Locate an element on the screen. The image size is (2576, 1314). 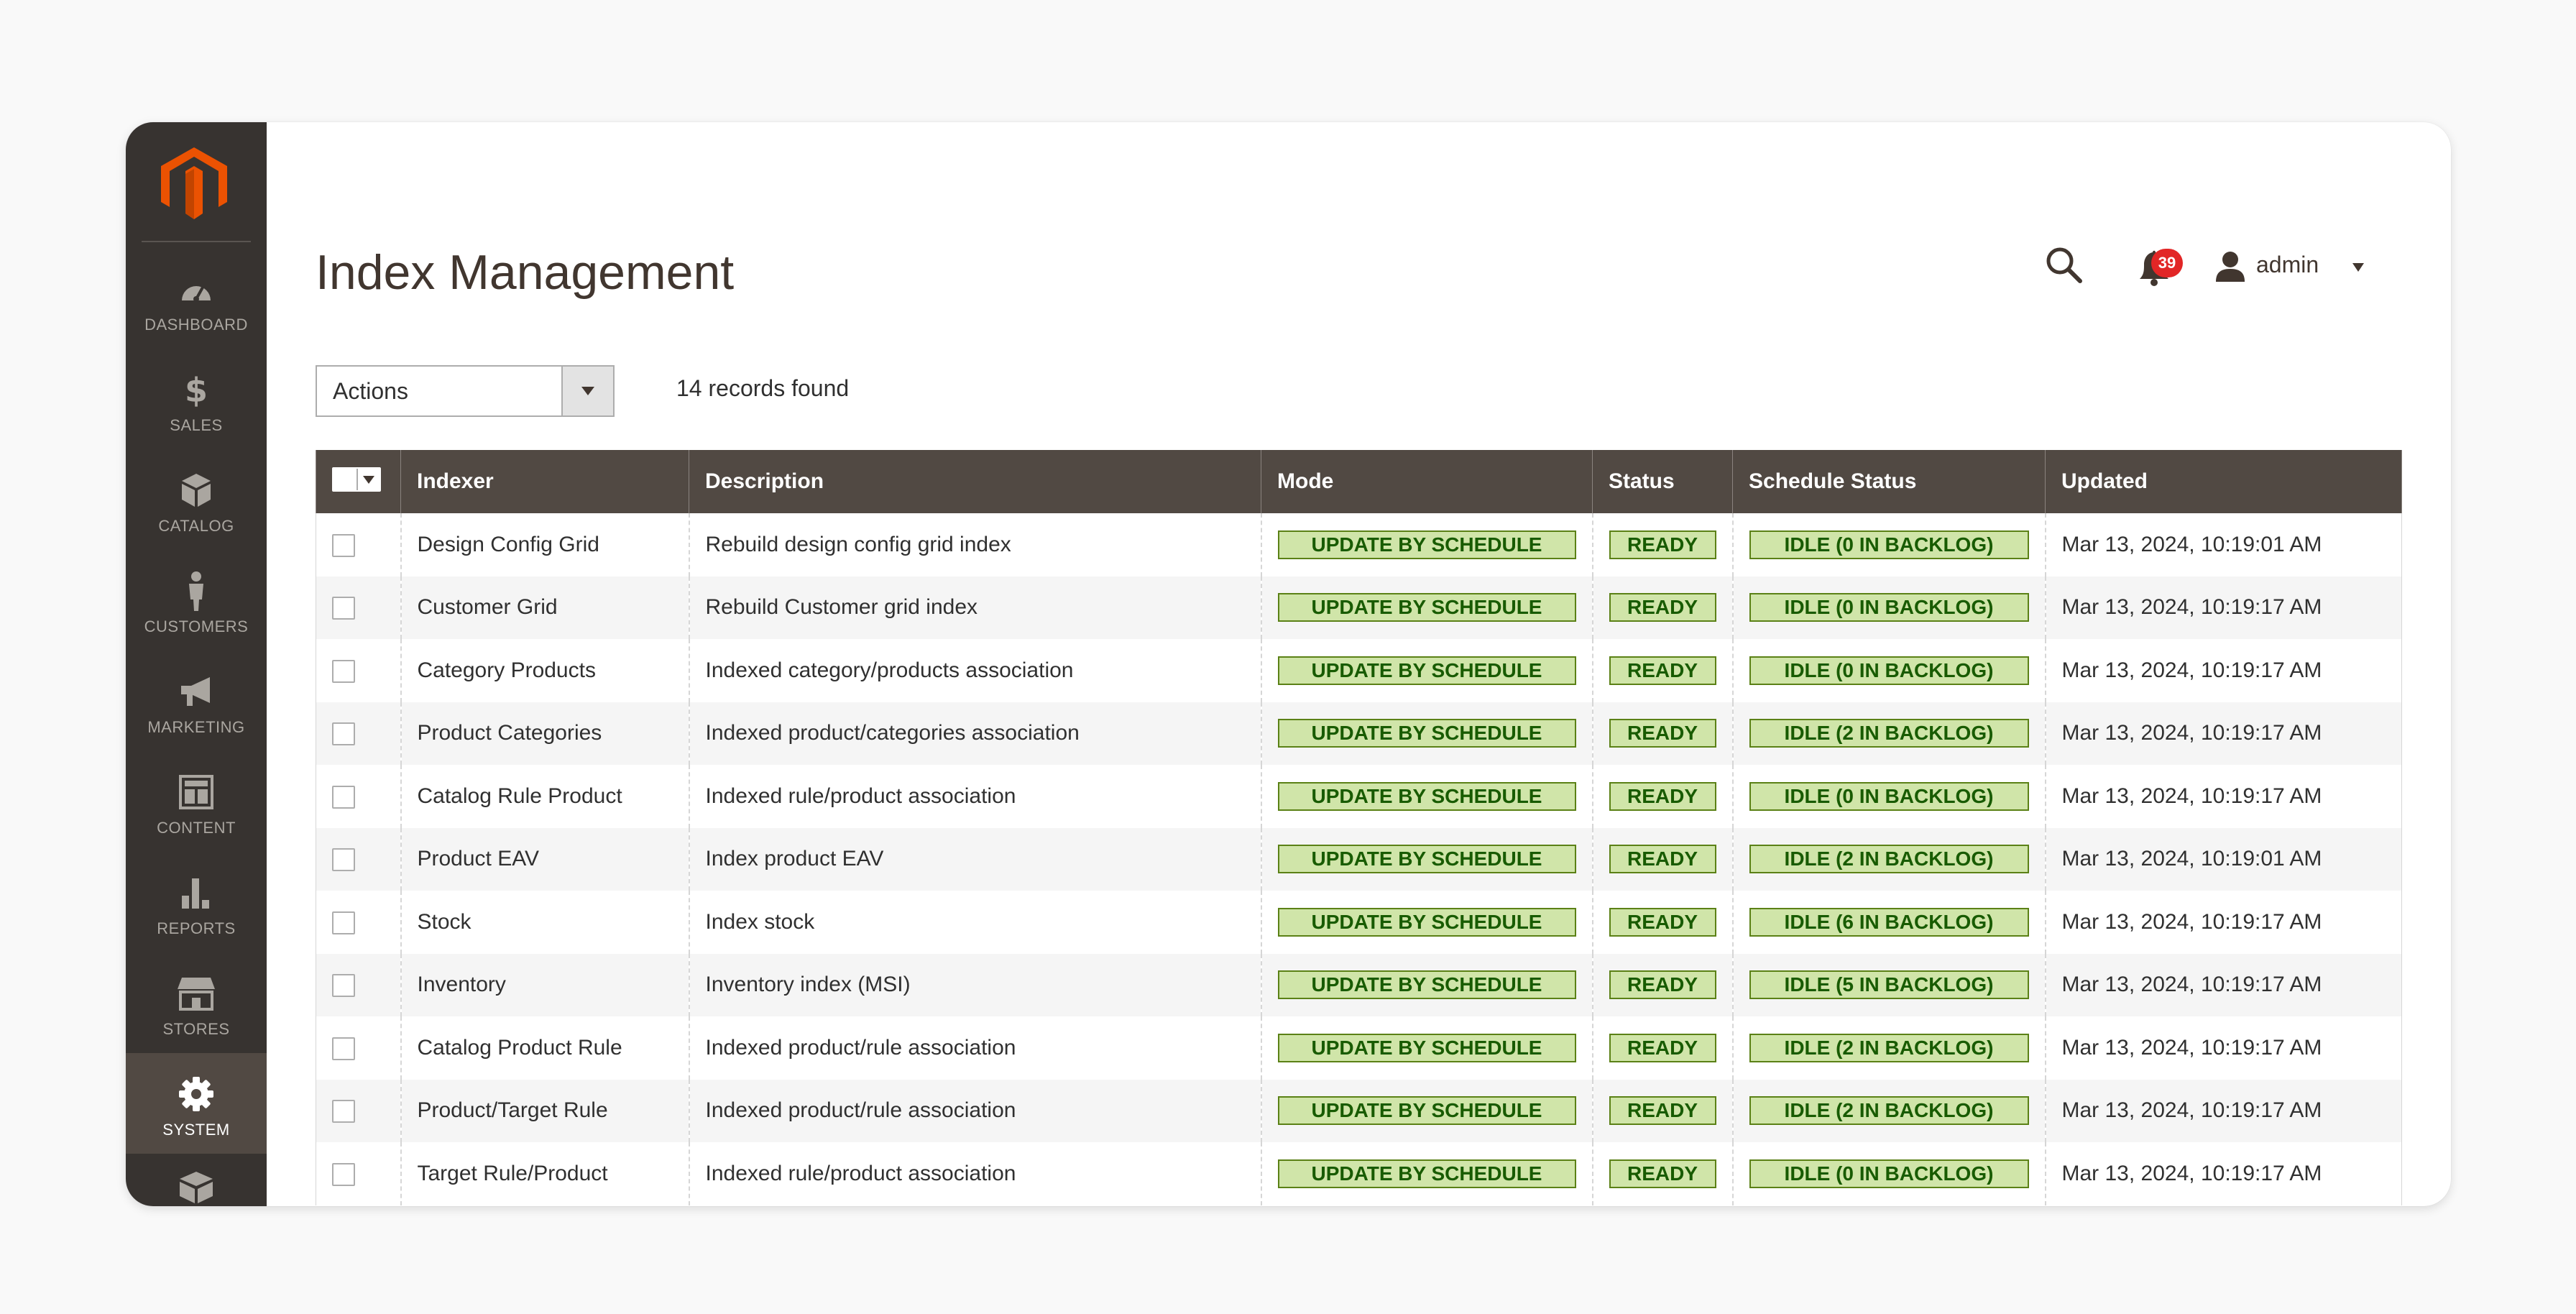
logo-divider is located at coordinates (196, 242).